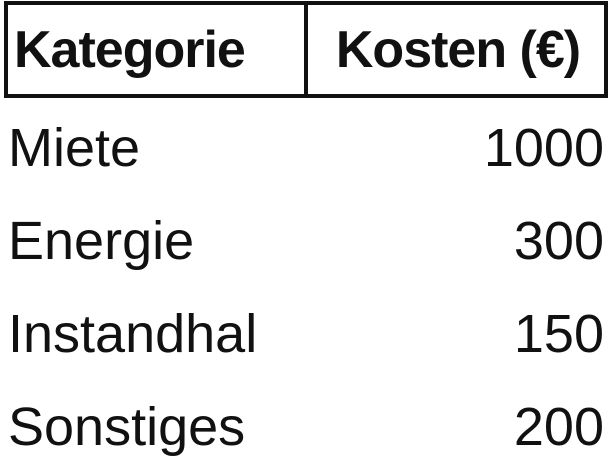 The height and width of the screenshot is (473, 614). I want to click on row-cost: 200, so click(558, 426).